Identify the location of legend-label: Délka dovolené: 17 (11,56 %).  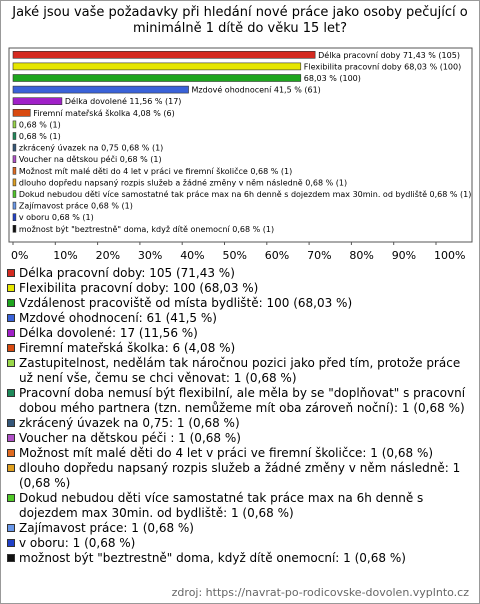
(108, 333).